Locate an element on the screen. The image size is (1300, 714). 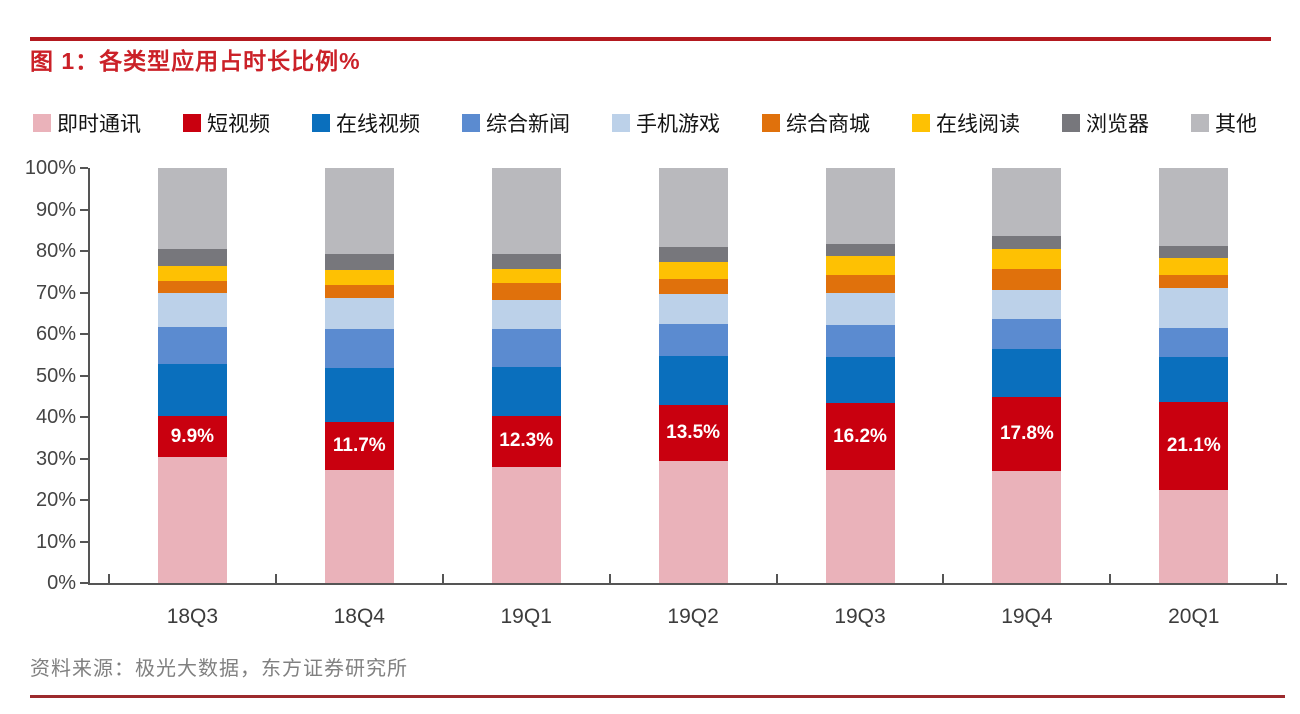
legend-item-7: 浏览器 is located at coordinates (1105, 123).